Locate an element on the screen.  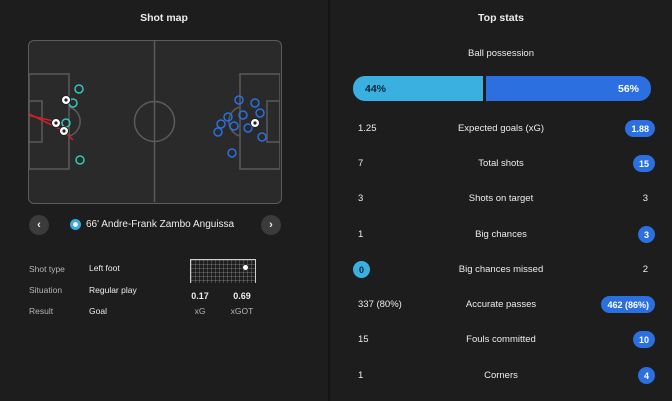
top-stats-title: Top stats is located at coordinates (501, 18).